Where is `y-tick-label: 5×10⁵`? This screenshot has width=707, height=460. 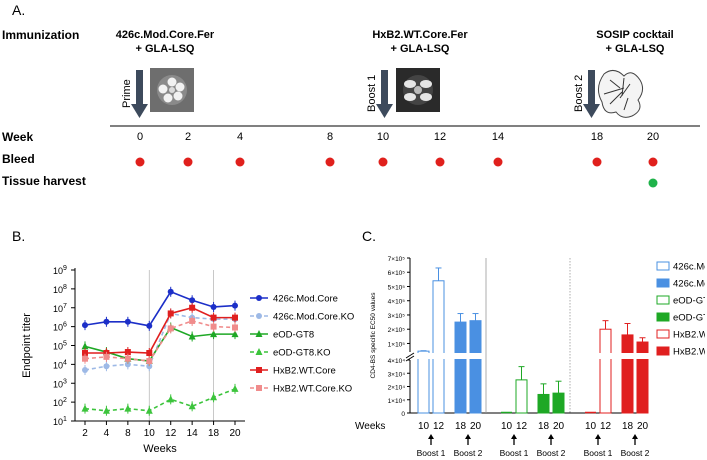 y-tick-label: 5×10⁵ is located at coordinates (397, 287).